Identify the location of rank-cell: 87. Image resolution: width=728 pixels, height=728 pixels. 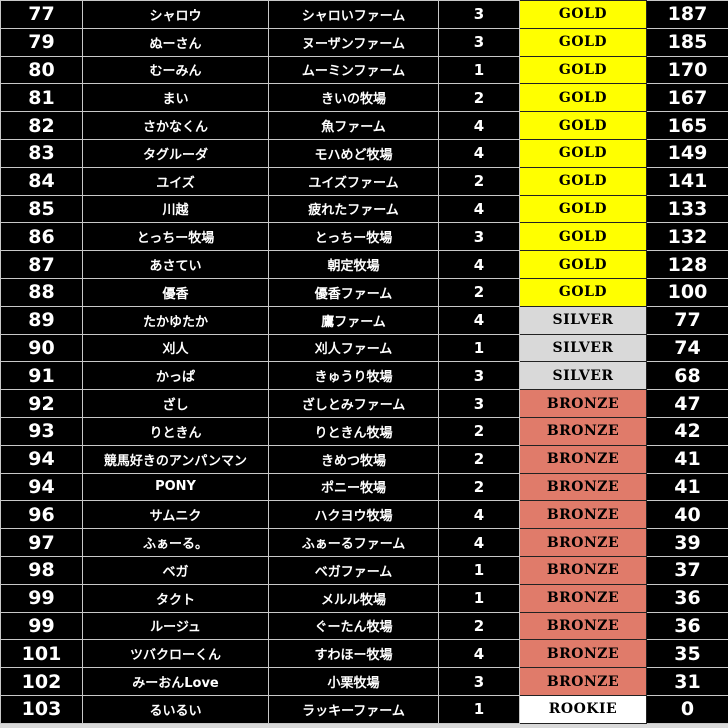
(41, 264).